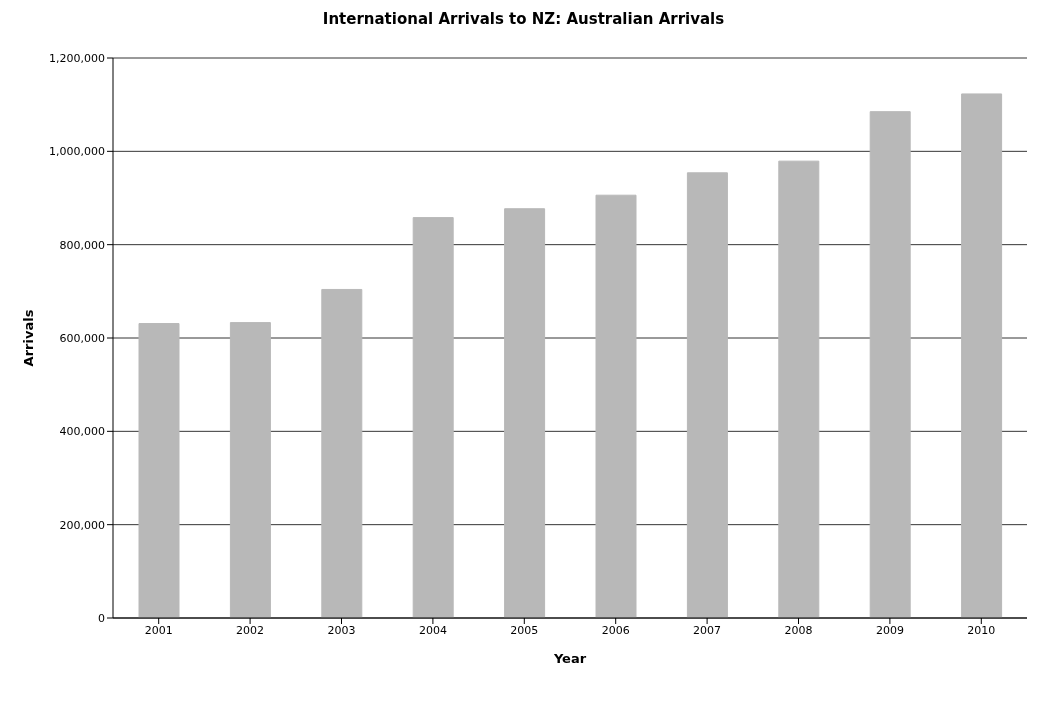 The width and height of the screenshot is (1047, 704). What do you see at coordinates (77, 58) in the screenshot?
I see `y-tick-label: 1,200,000` at bounding box center [77, 58].